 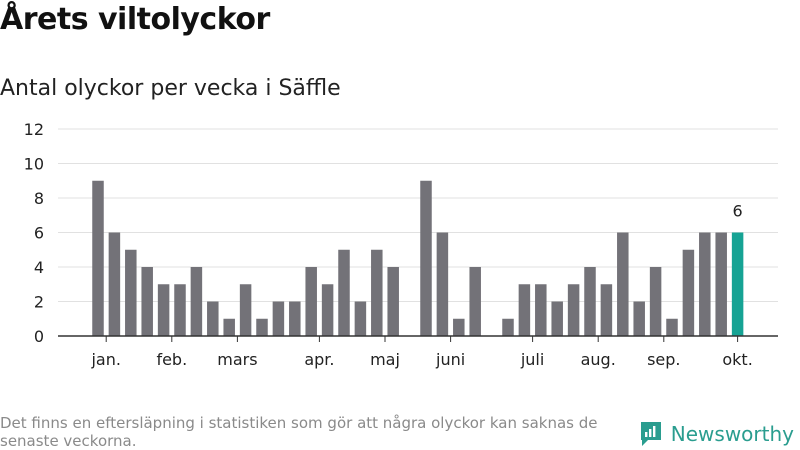 I want to click on y-tick-label: 12, so click(x=34, y=129).